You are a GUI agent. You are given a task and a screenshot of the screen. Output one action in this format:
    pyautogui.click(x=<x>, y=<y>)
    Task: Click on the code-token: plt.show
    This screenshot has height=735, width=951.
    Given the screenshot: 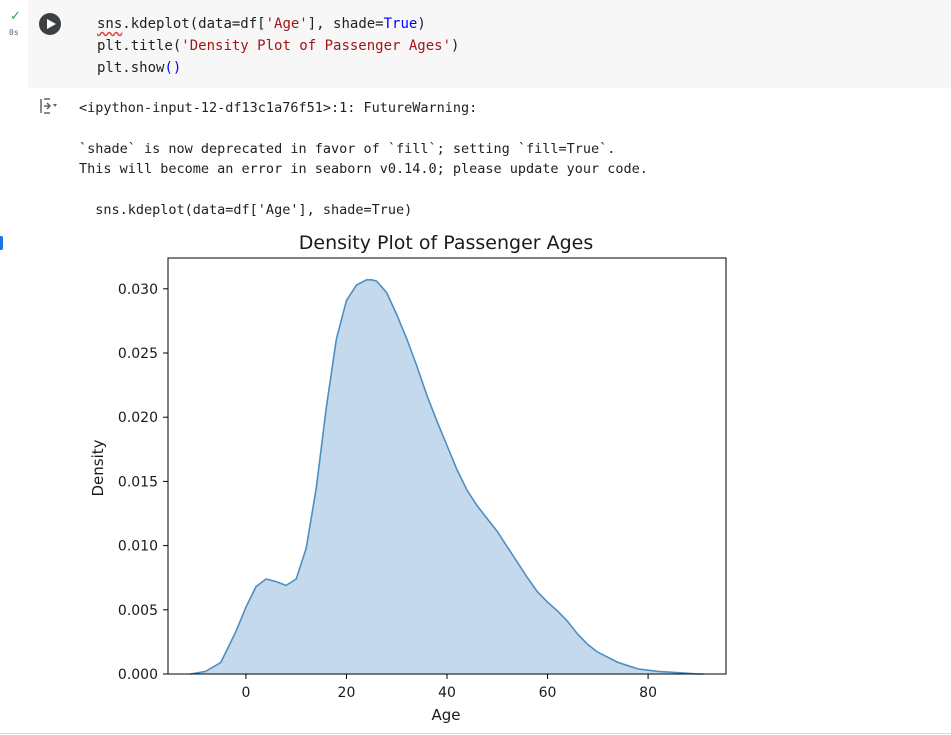 What is the action you would take?
    pyautogui.click(x=131, y=68)
    